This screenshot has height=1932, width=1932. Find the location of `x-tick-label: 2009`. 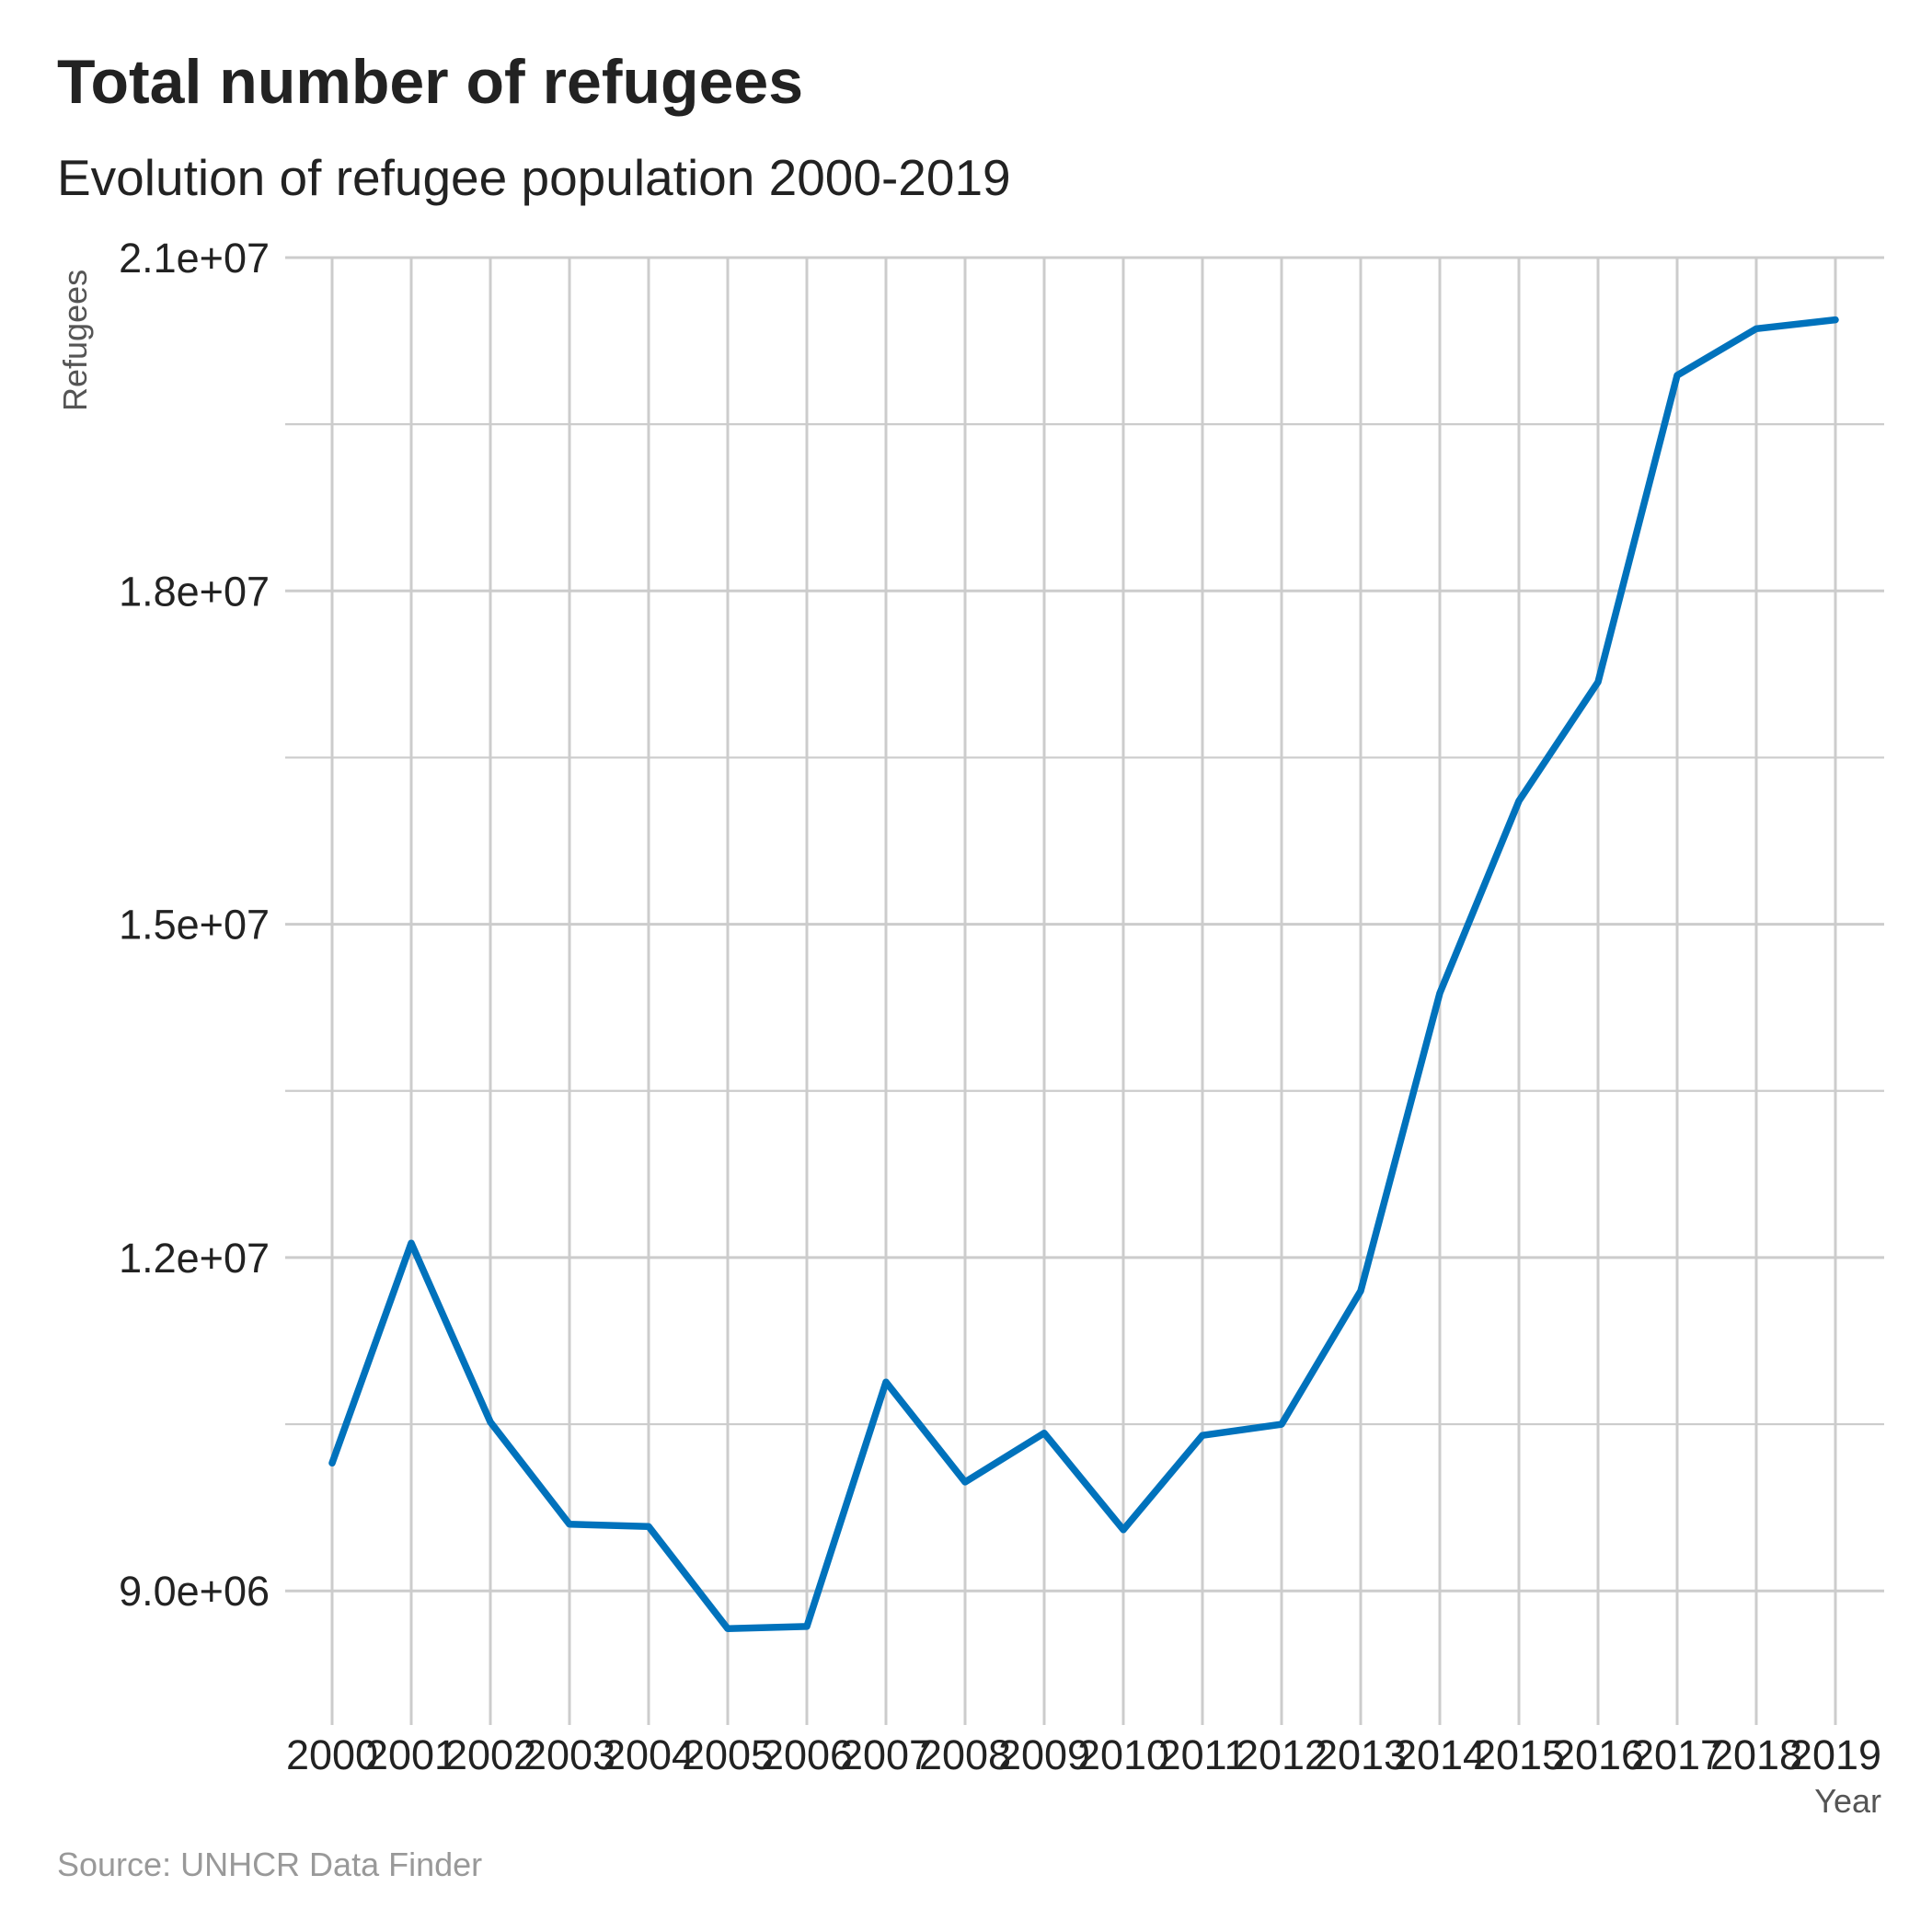

x-tick-label: 2009 is located at coordinates (1044, 1754).